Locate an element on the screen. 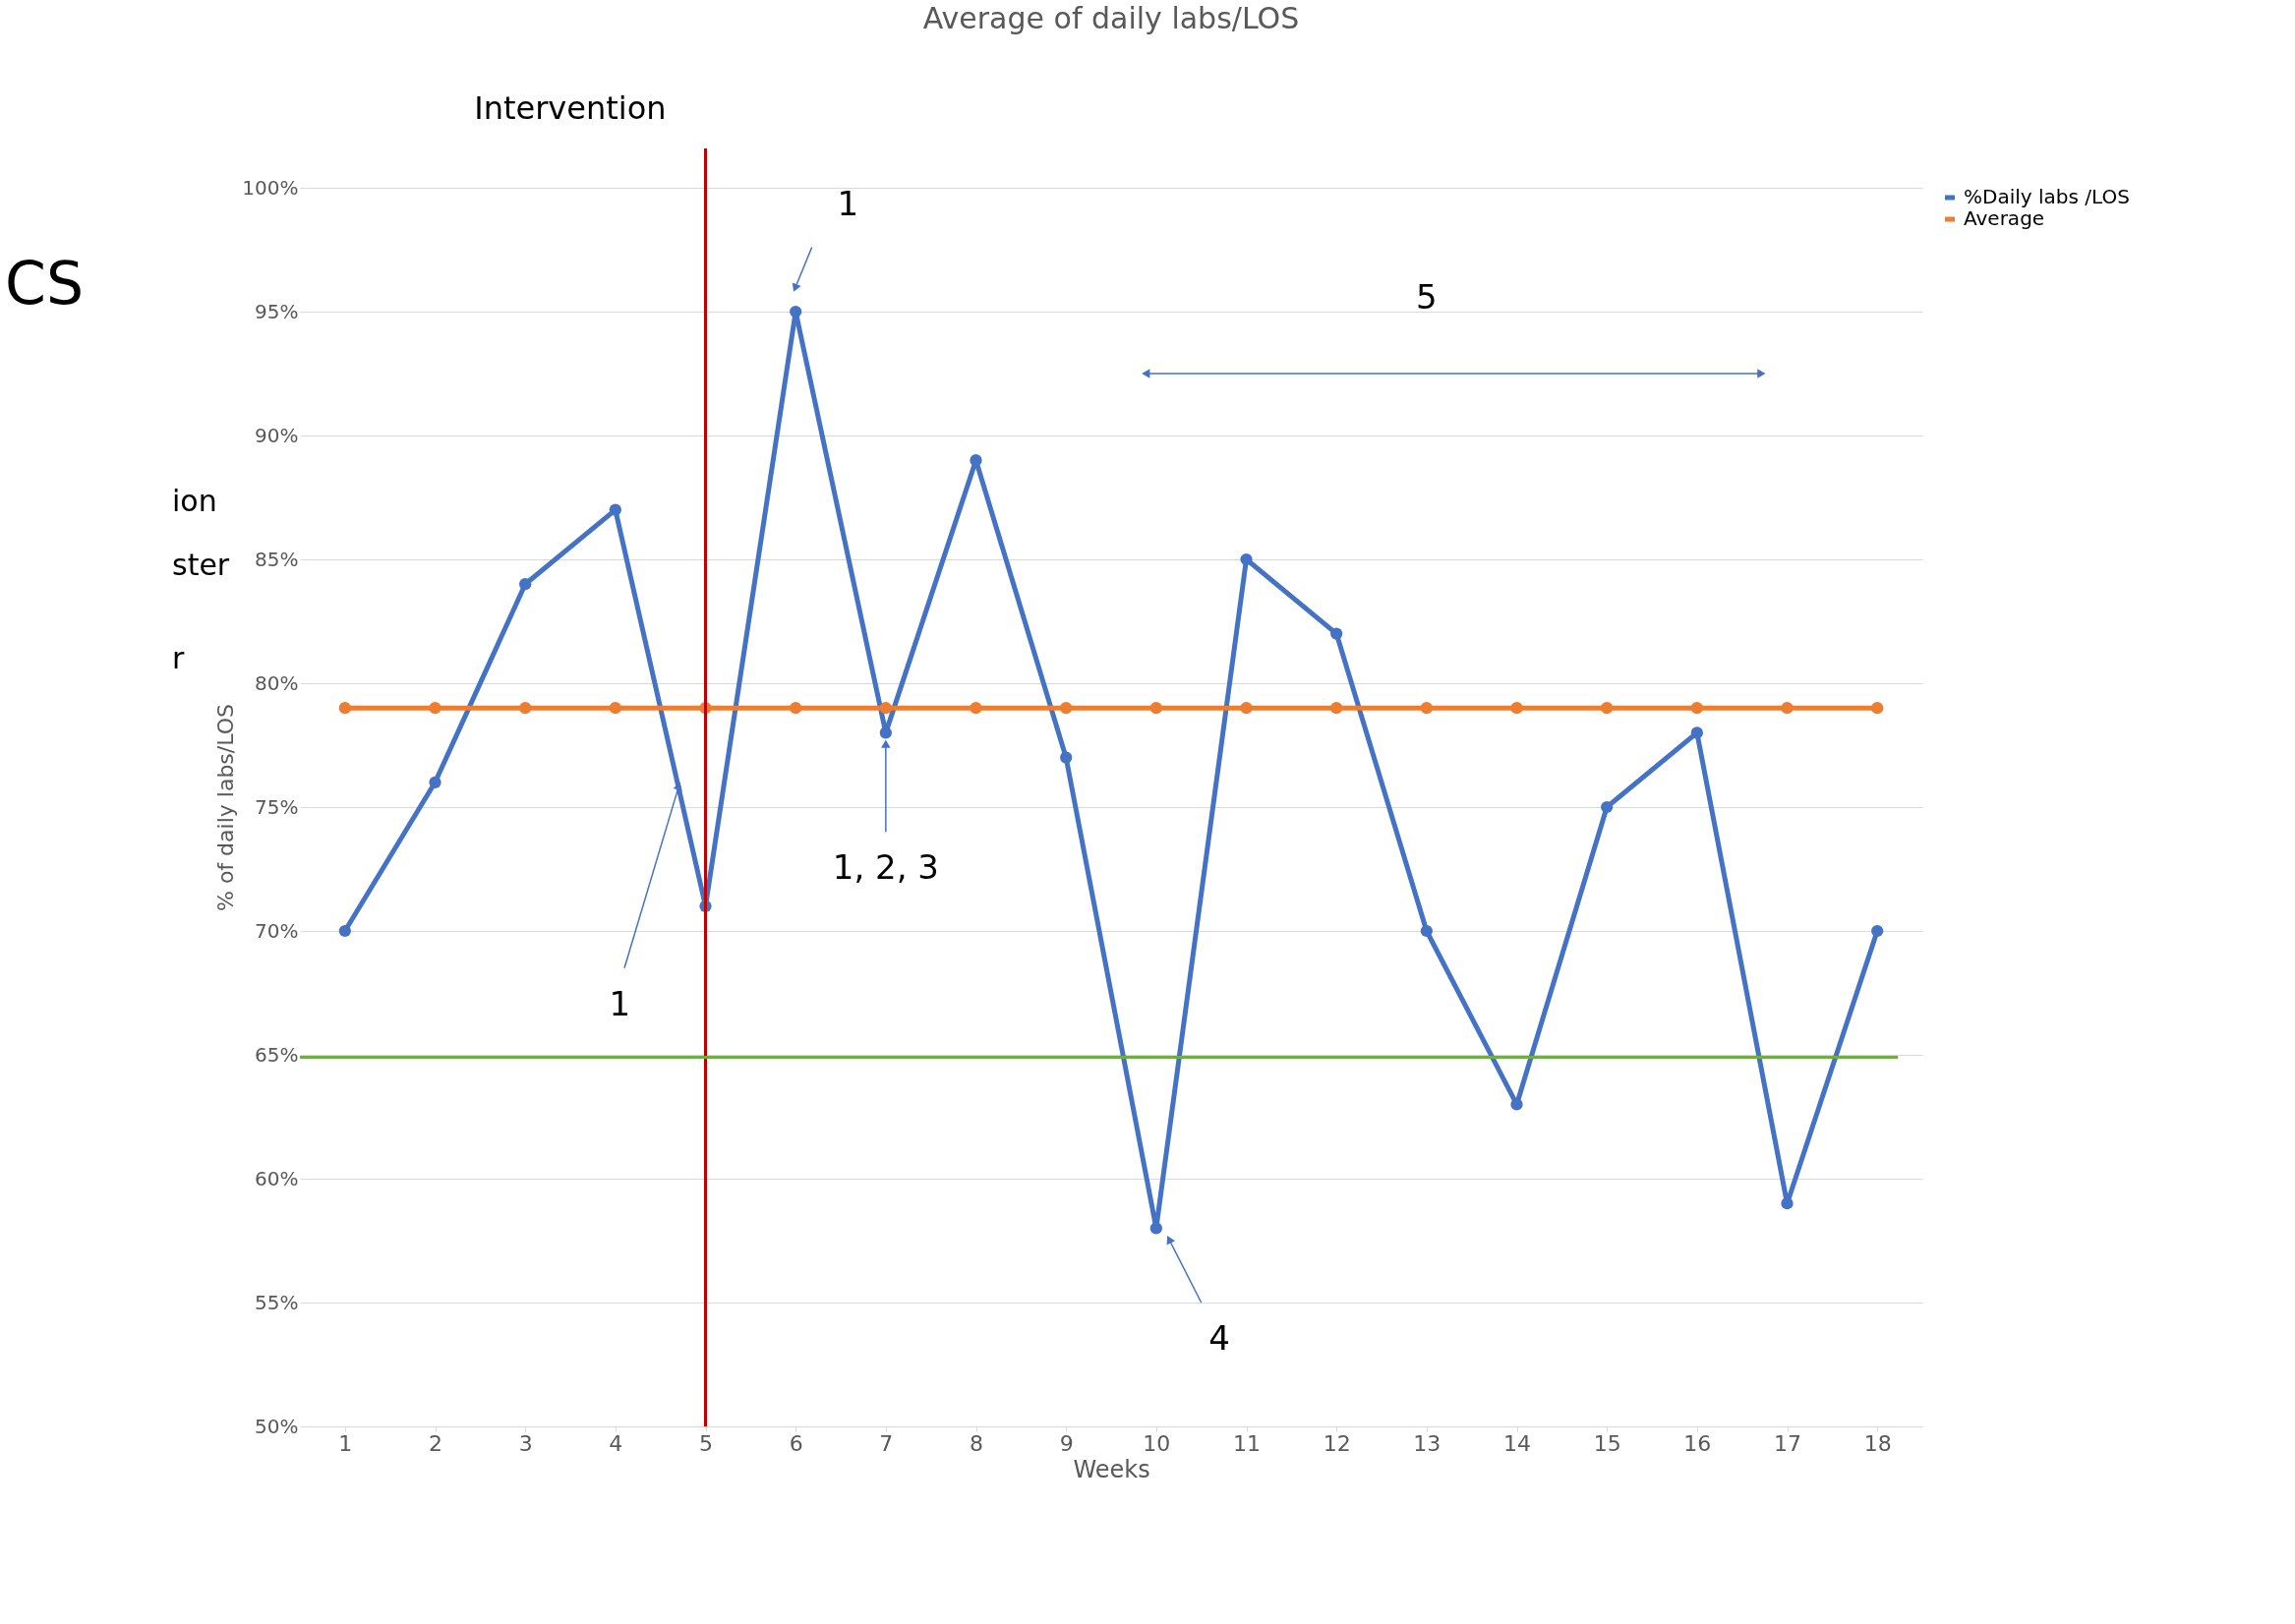  y-tick-label: 70% is located at coordinates (277, 930).